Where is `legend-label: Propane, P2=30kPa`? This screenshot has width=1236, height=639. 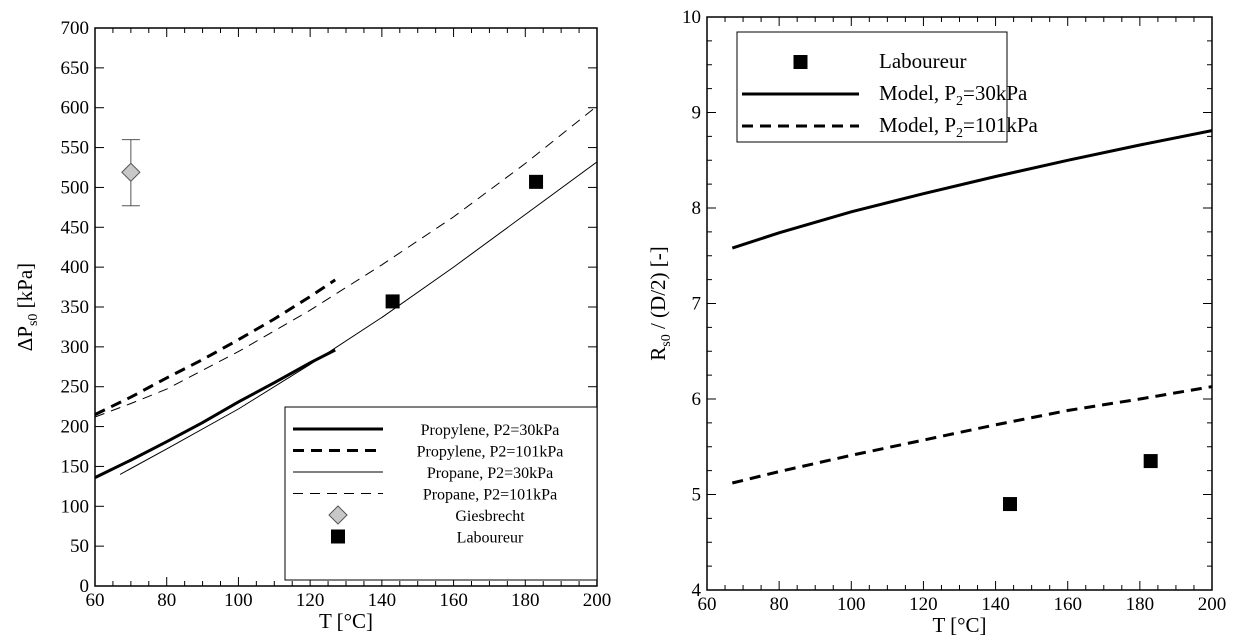 legend-label: Propane, P2=30kPa is located at coordinates (490, 473).